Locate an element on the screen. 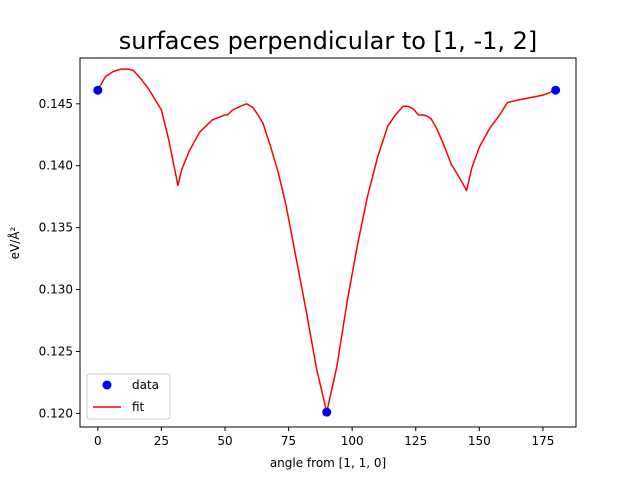  x-tick-label: 150 is located at coordinates (479, 441).